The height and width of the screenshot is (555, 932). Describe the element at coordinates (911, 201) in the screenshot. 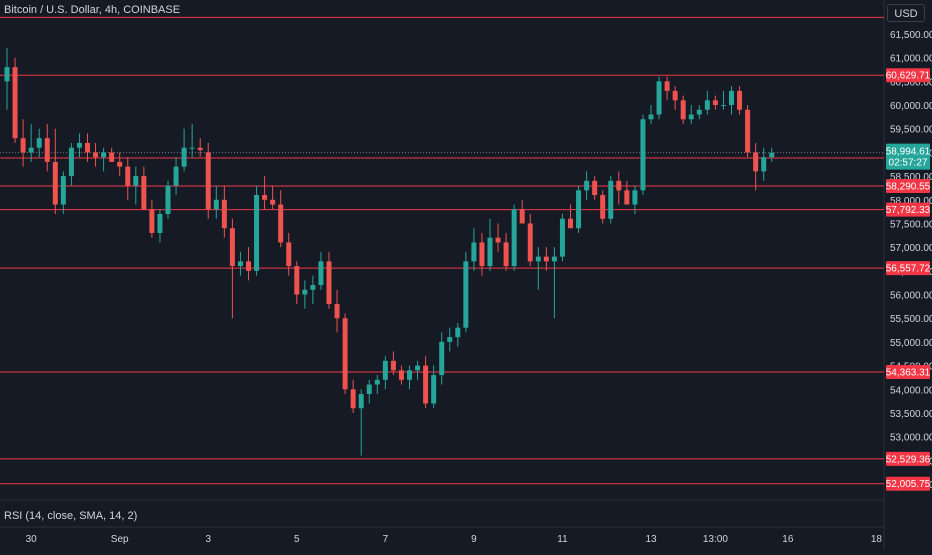

I see `y-tick-label: 58,000.00` at that location.